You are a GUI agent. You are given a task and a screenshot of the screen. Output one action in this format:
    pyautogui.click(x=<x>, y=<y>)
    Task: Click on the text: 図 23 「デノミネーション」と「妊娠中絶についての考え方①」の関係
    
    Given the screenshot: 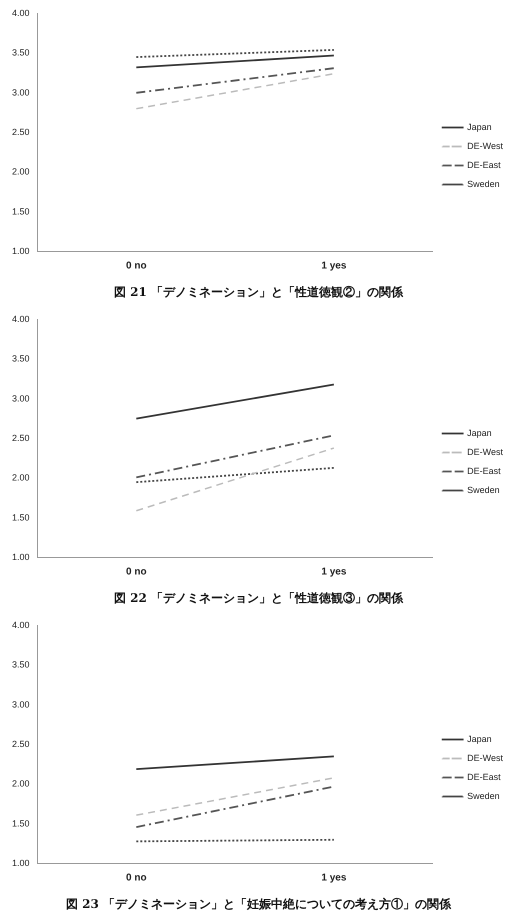 What is the action you would take?
    pyautogui.click(x=259, y=903)
    